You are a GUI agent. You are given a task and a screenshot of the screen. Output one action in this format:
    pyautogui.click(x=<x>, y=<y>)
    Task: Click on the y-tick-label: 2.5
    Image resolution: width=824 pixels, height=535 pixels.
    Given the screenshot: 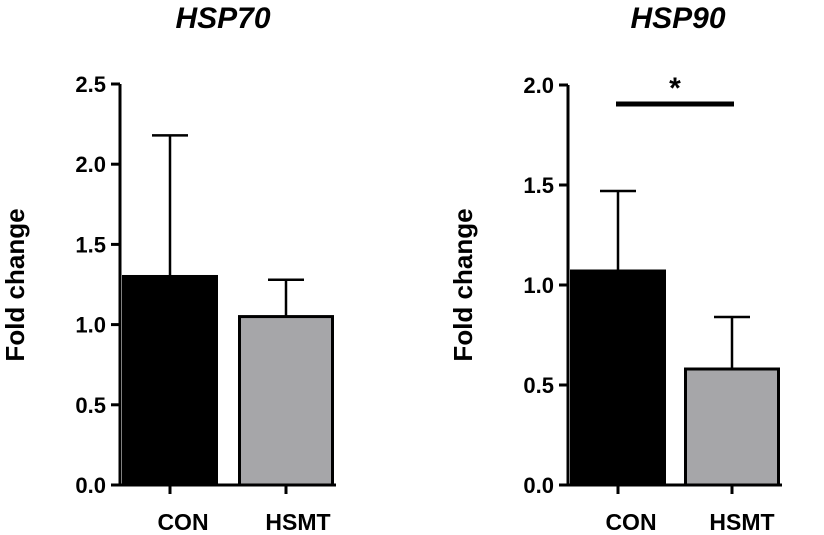 What is the action you would take?
    pyautogui.click(x=90, y=84)
    